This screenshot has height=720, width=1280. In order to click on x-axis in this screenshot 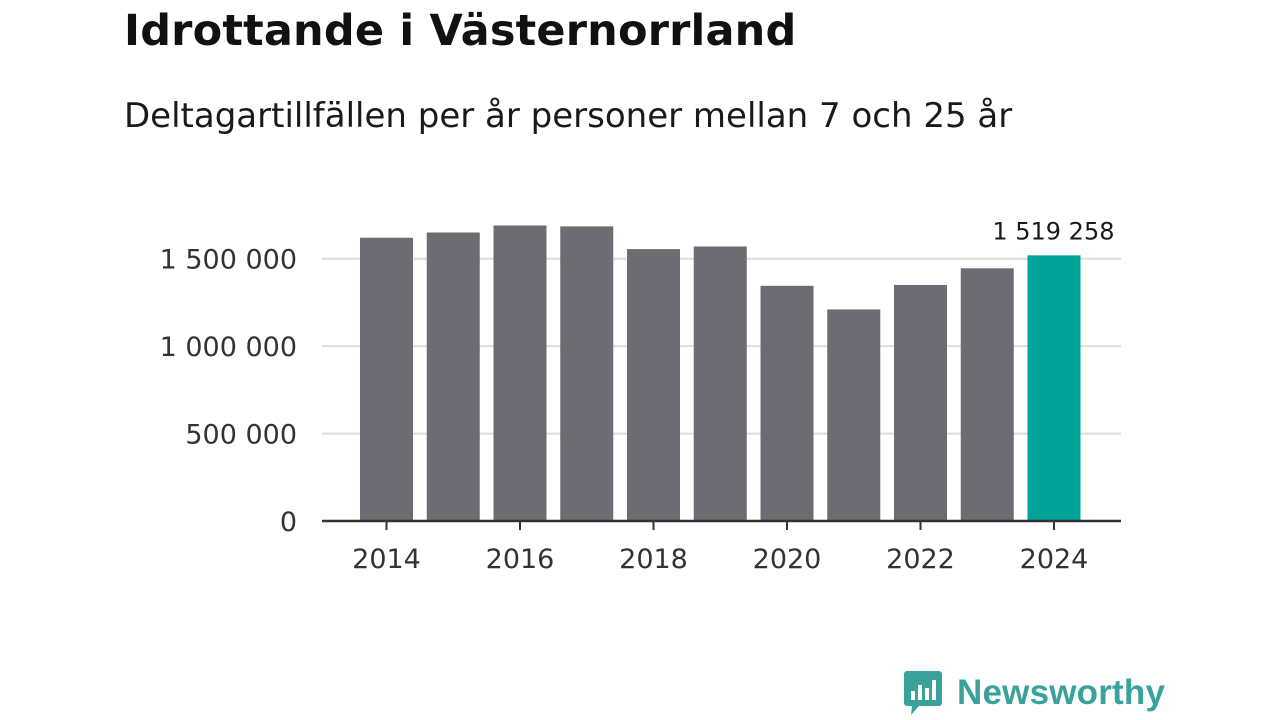, I will do `click(721, 524)`.